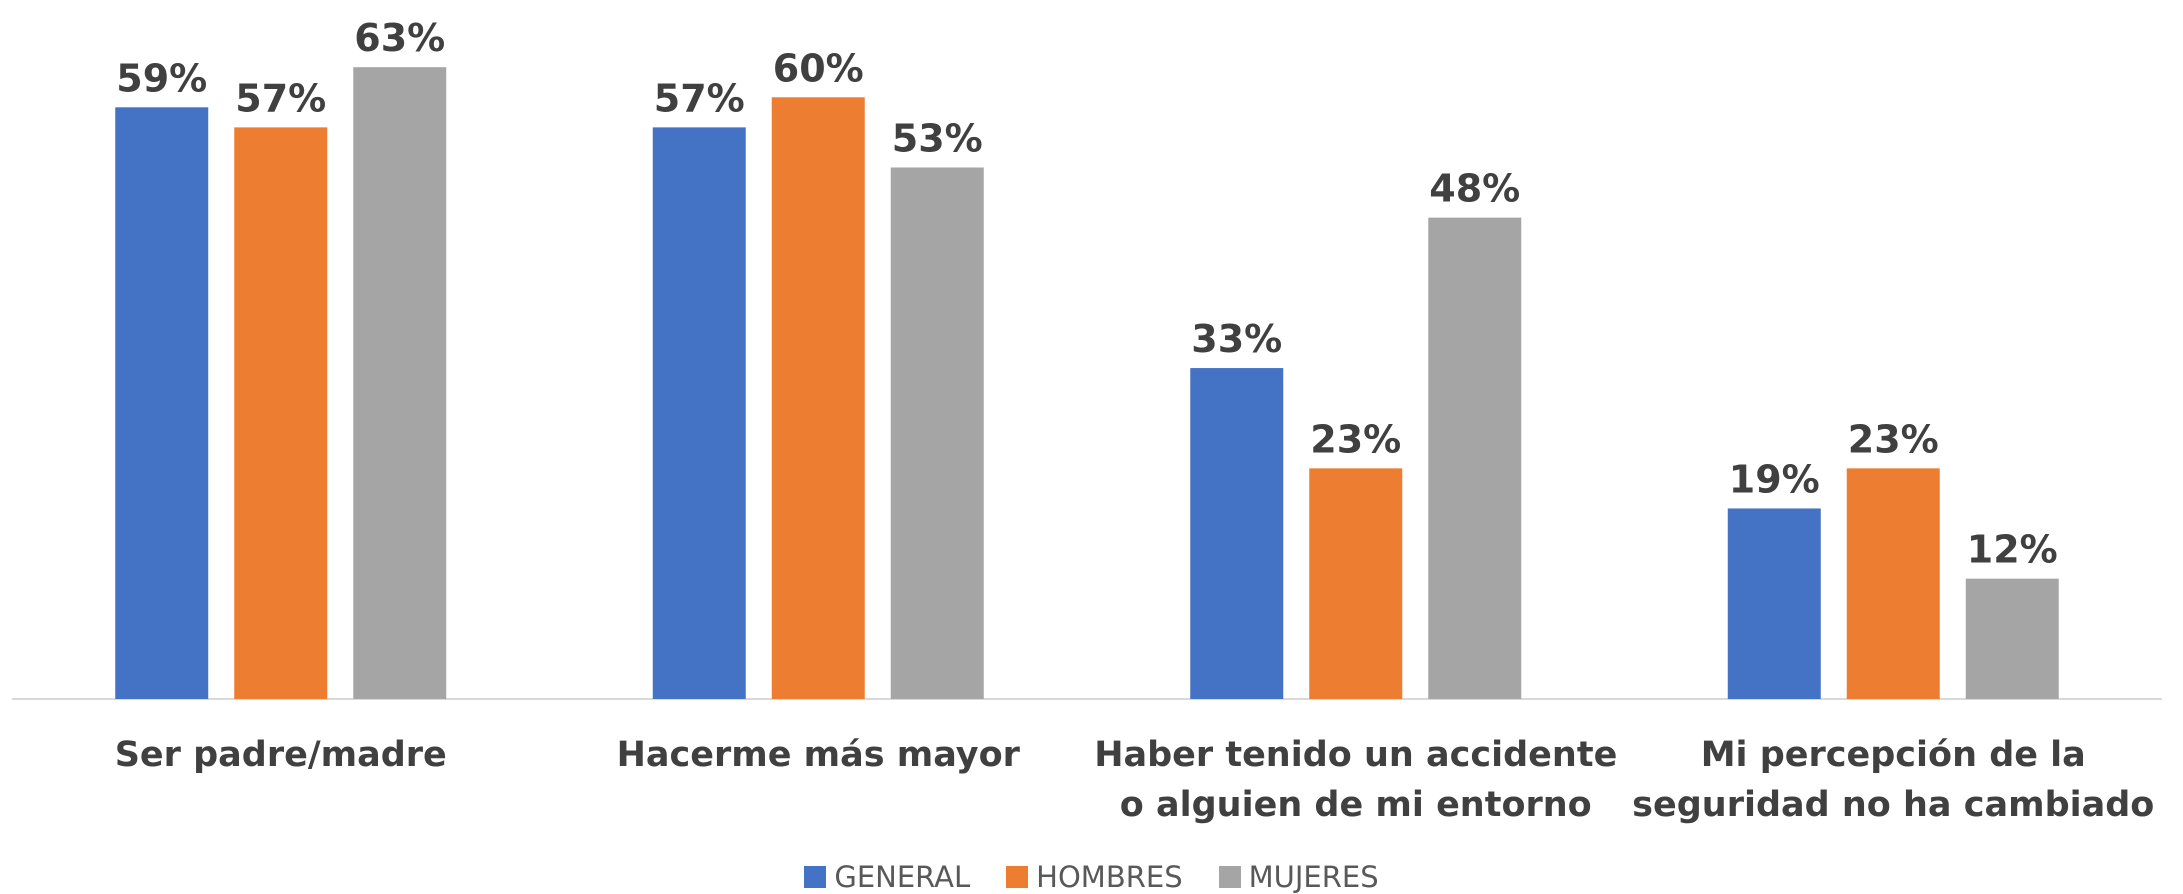 The width and height of the screenshot is (2183, 894). I want to click on data-label: 19%, so click(1774, 479).